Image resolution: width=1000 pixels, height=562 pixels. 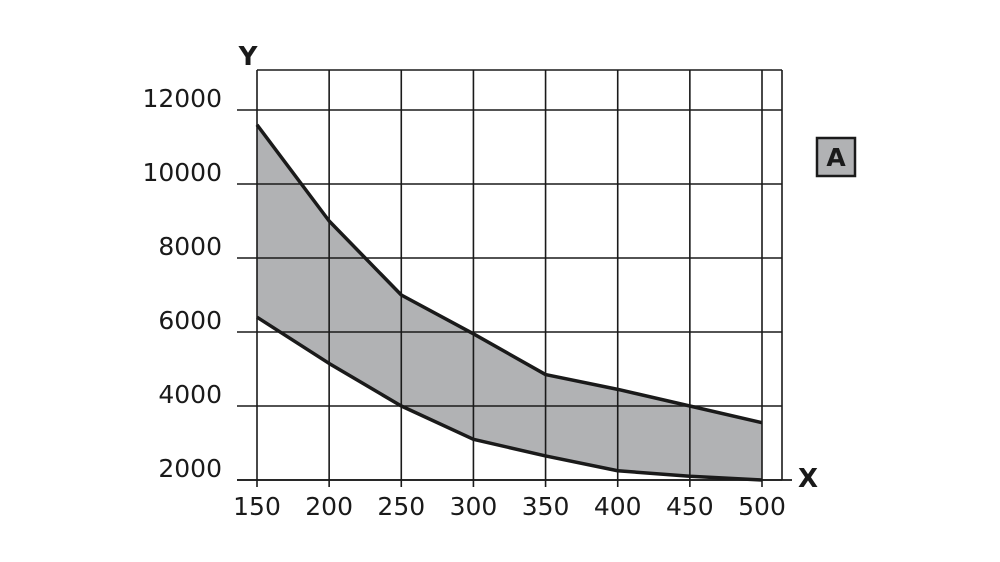 What do you see at coordinates (329, 506) in the screenshot?
I see `x-tick-label: 200` at bounding box center [329, 506].